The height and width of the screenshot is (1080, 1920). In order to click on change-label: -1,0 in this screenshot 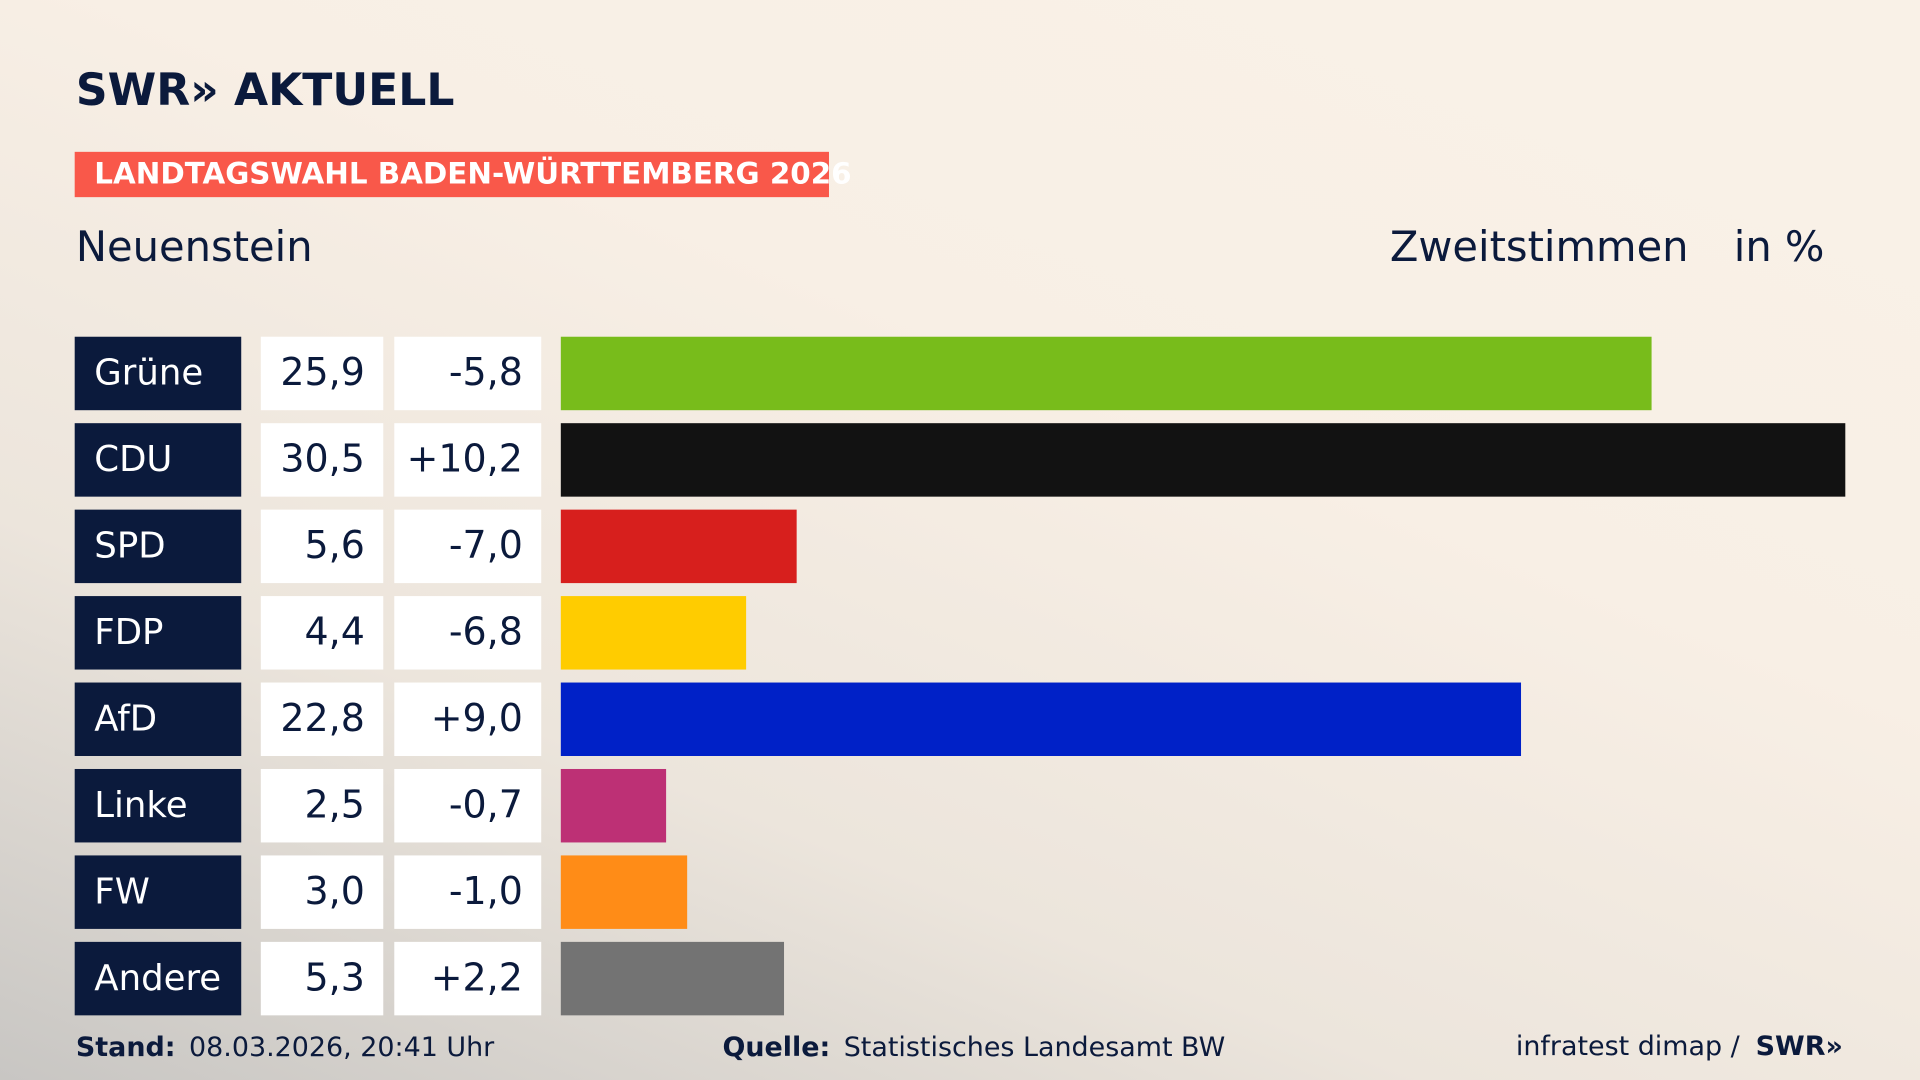, I will do `click(486, 891)`.